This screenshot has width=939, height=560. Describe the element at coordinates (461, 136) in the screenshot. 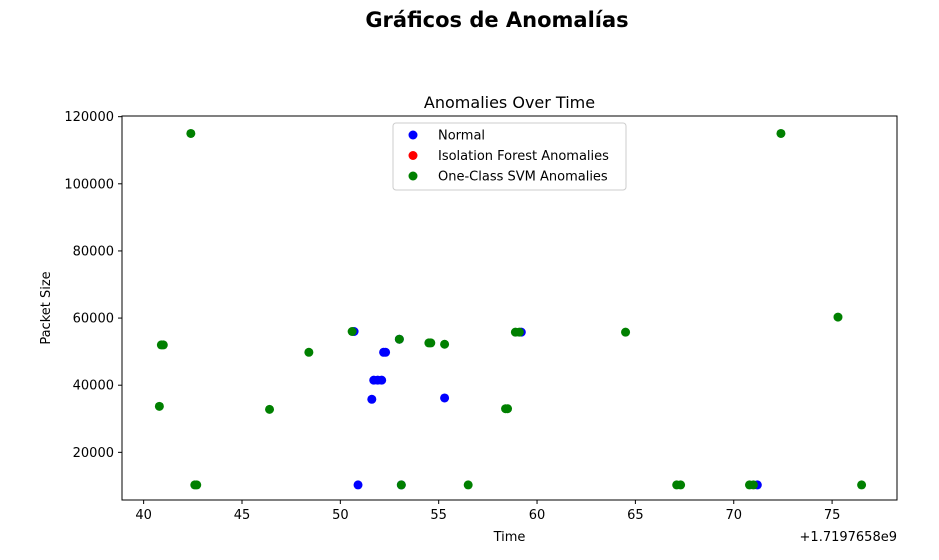

I see `legend-label-series-0: Normal` at that location.